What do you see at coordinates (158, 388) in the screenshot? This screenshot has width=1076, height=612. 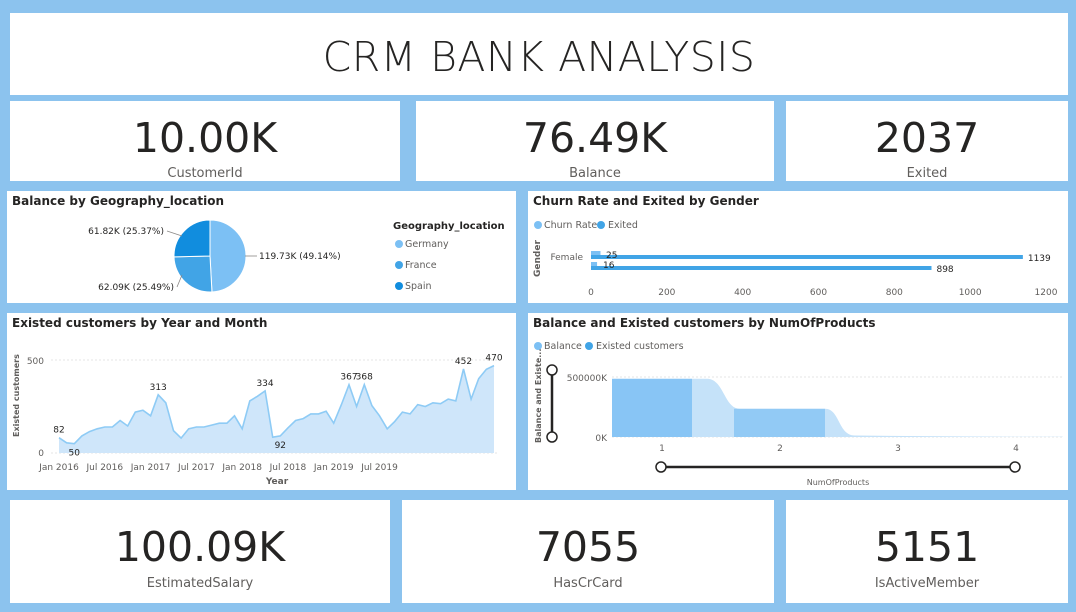 I see `line-data-label: 313` at bounding box center [158, 388].